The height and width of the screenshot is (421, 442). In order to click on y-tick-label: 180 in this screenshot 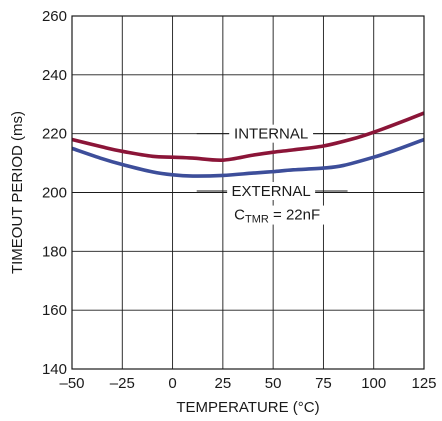, I will do `click(54, 251)`.